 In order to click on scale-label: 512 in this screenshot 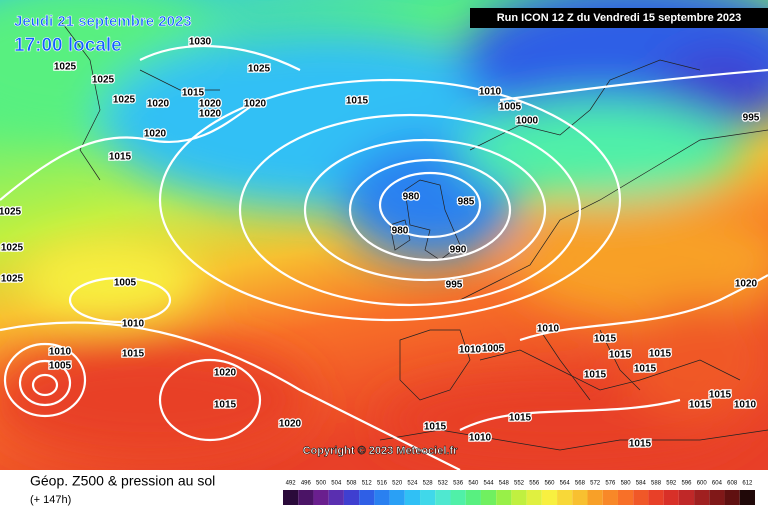, I will do `click(367, 484)`.